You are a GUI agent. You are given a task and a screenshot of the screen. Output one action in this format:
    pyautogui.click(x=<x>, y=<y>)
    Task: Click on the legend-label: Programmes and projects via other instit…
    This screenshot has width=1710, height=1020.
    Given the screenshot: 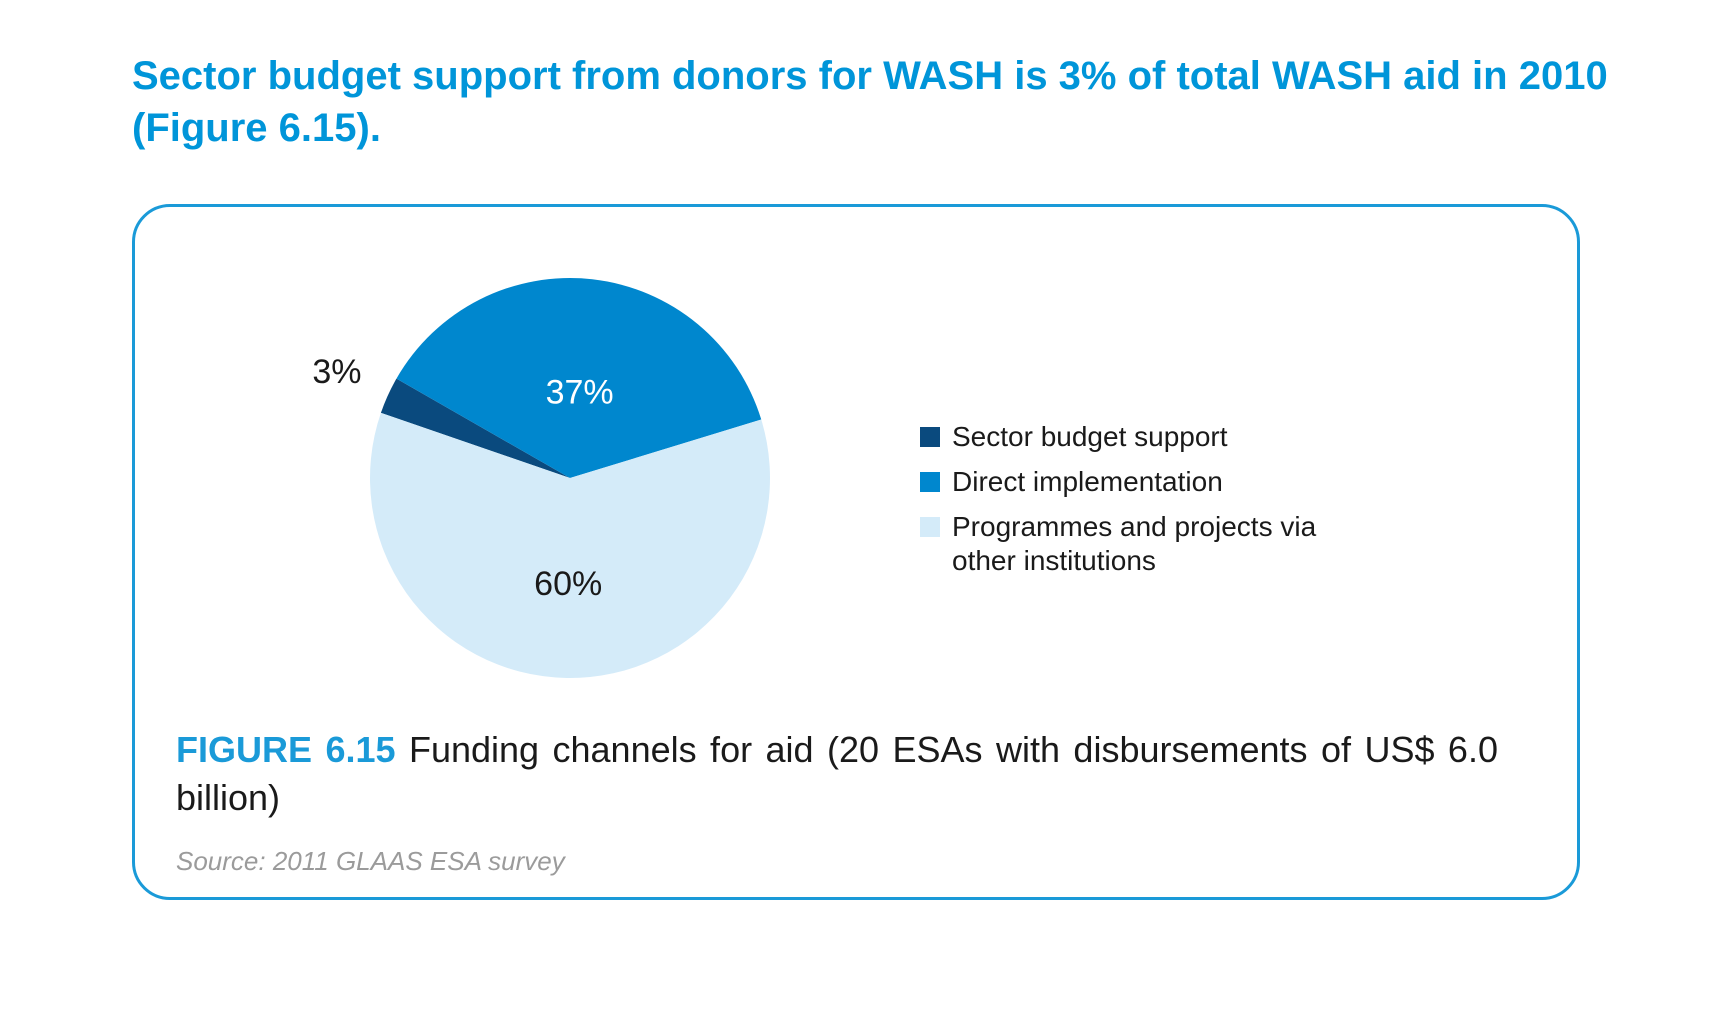 What is the action you would take?
    pyautogui.click(x=1134, y=543)
    